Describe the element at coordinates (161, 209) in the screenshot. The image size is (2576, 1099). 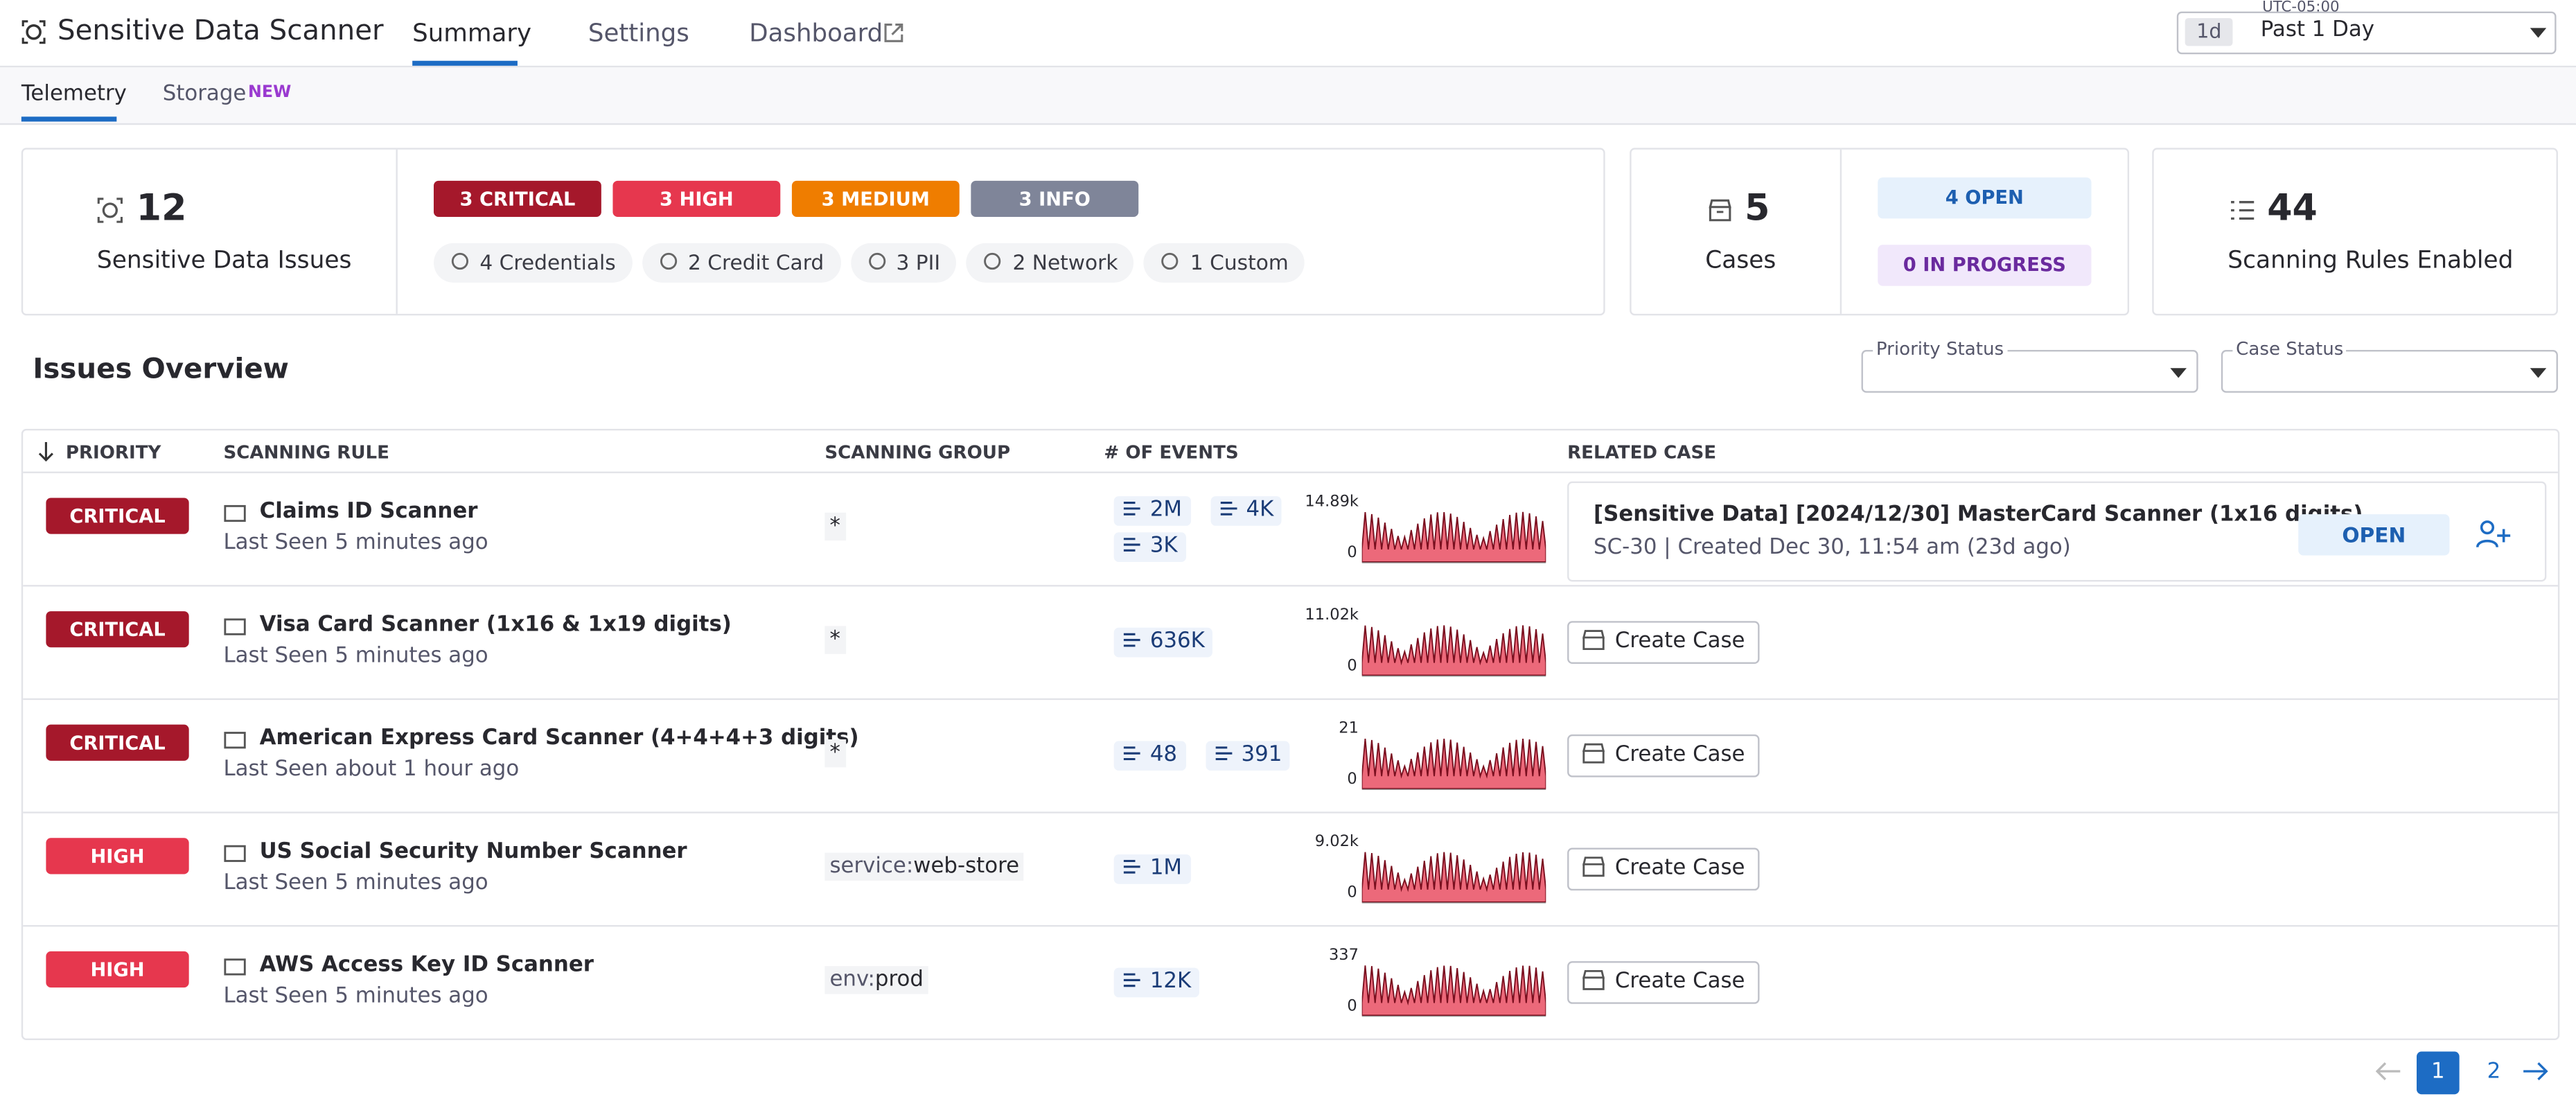
I see `issue-count: 12` at that location.